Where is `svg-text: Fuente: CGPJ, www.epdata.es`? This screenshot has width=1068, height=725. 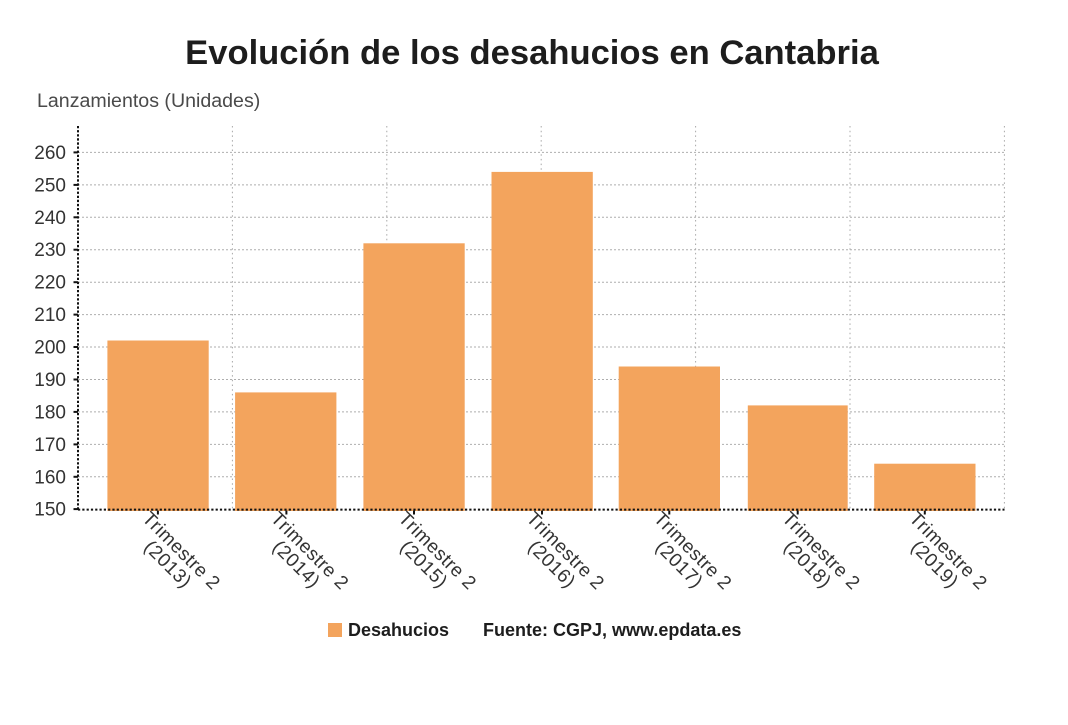
svg-text: Fuente: CGPJ, www.epdata.es is located at coordinates (612, 630).